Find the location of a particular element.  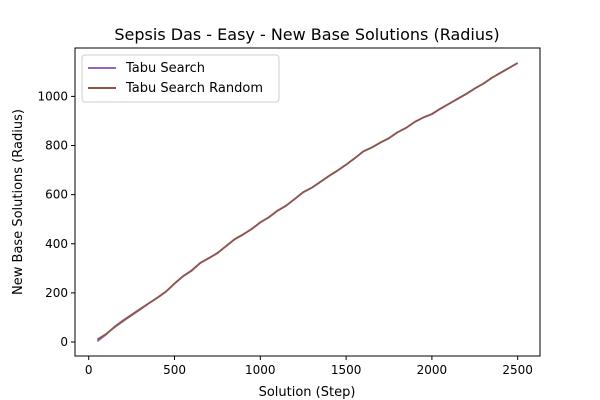

x-tick-label: 1000 is located at coordinates (260, 370).